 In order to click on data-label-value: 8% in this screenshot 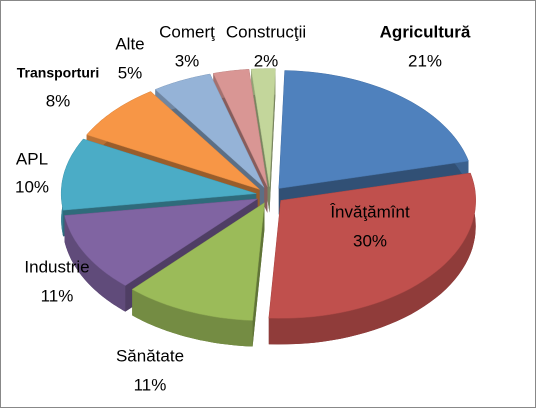, I will do `click(58, 100)`.